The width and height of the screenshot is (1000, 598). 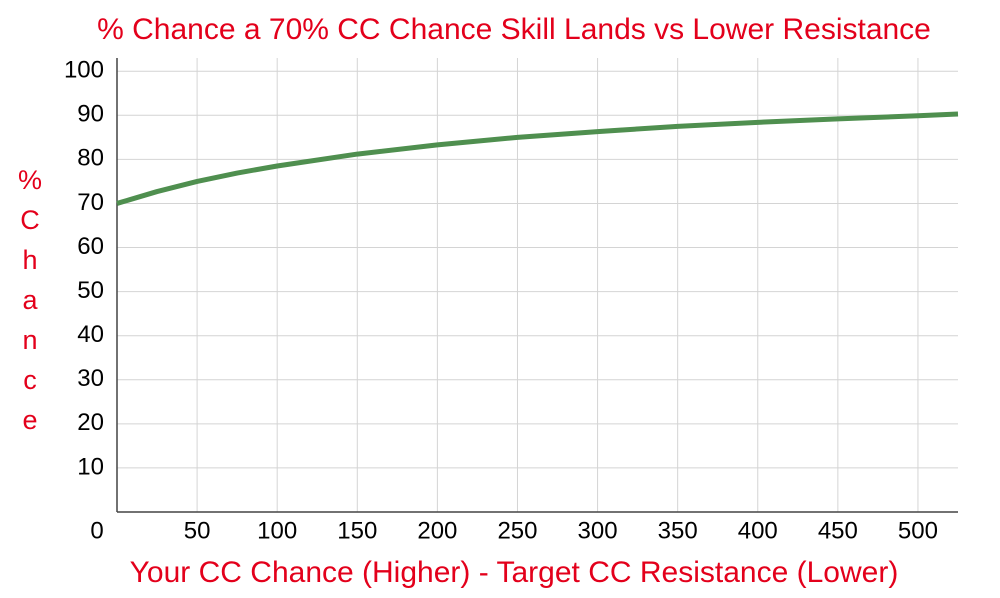 What do you see at coordinates (758, 530) in the screenshot?
I see `x-tick-label: 400` at bounding box center [758, 530].